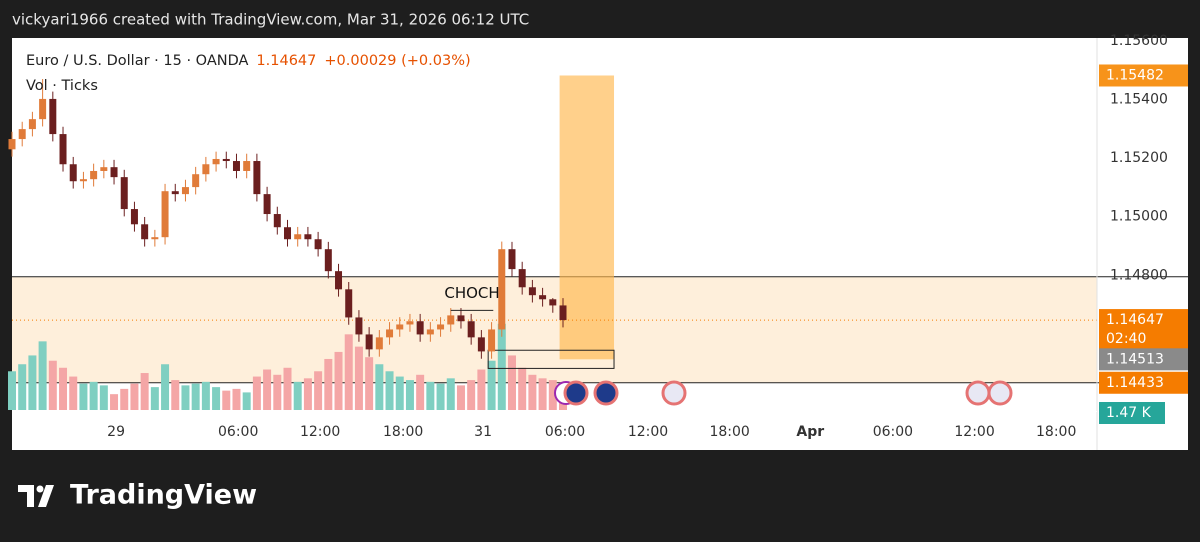 This screenshot has height=542, width=1200. What do you see at coordinates (483, 432) in the screenshot?
I see `x-tick-label: 31` at bounding box center [483, 432].